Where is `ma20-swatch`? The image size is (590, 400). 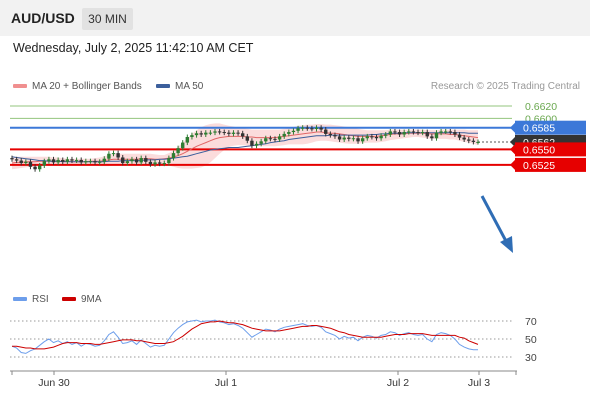 ma20-swatch is located at coordinates (20, 86).